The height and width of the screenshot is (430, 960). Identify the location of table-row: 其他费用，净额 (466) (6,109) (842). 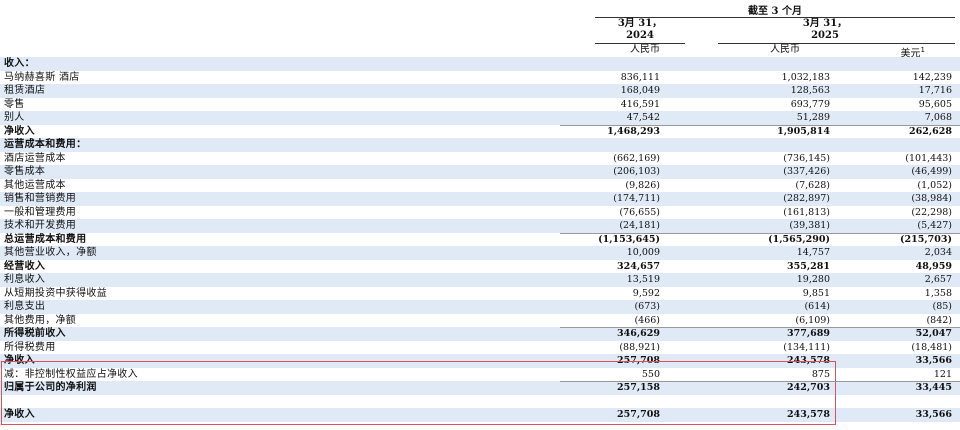
(480, 321).